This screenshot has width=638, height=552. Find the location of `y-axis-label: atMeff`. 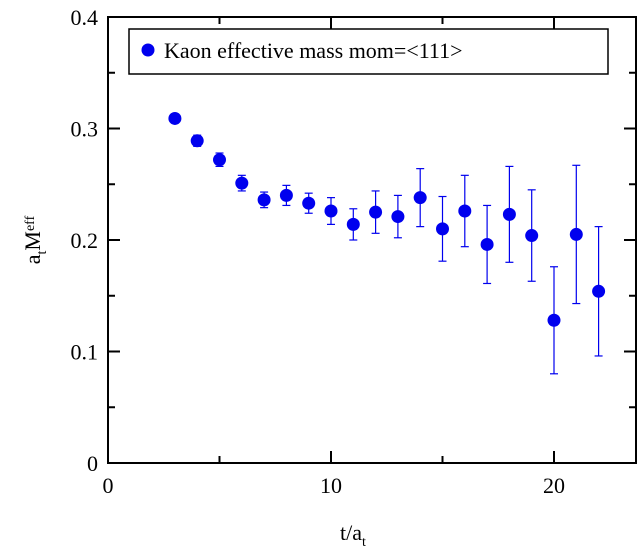

y-axis-label: atMeff is located at coordinates (35, 239).